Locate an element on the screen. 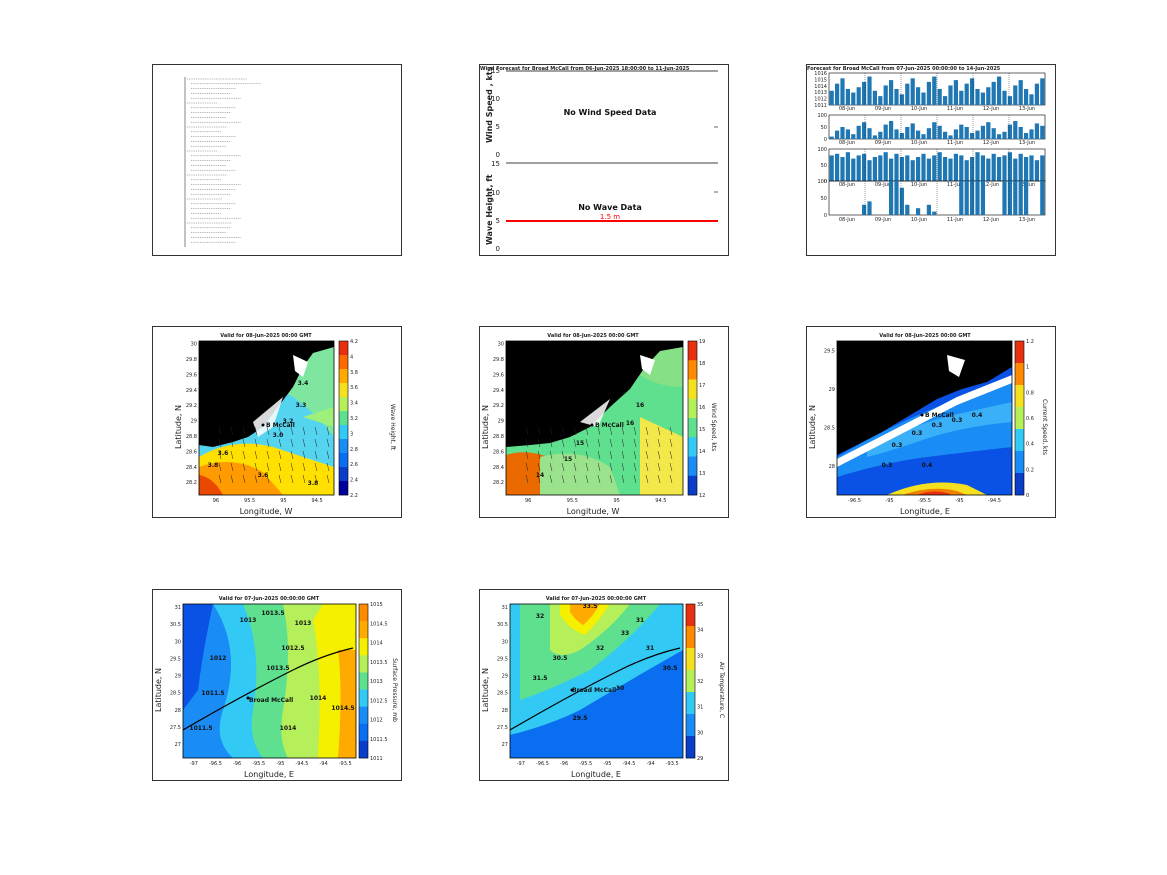  map-ytick: 30.5 is located at coordinates (502, 625).